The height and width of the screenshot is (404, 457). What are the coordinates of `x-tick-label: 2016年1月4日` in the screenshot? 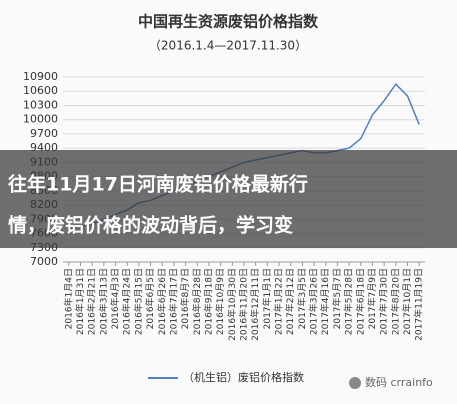 It's located at (68, 298).